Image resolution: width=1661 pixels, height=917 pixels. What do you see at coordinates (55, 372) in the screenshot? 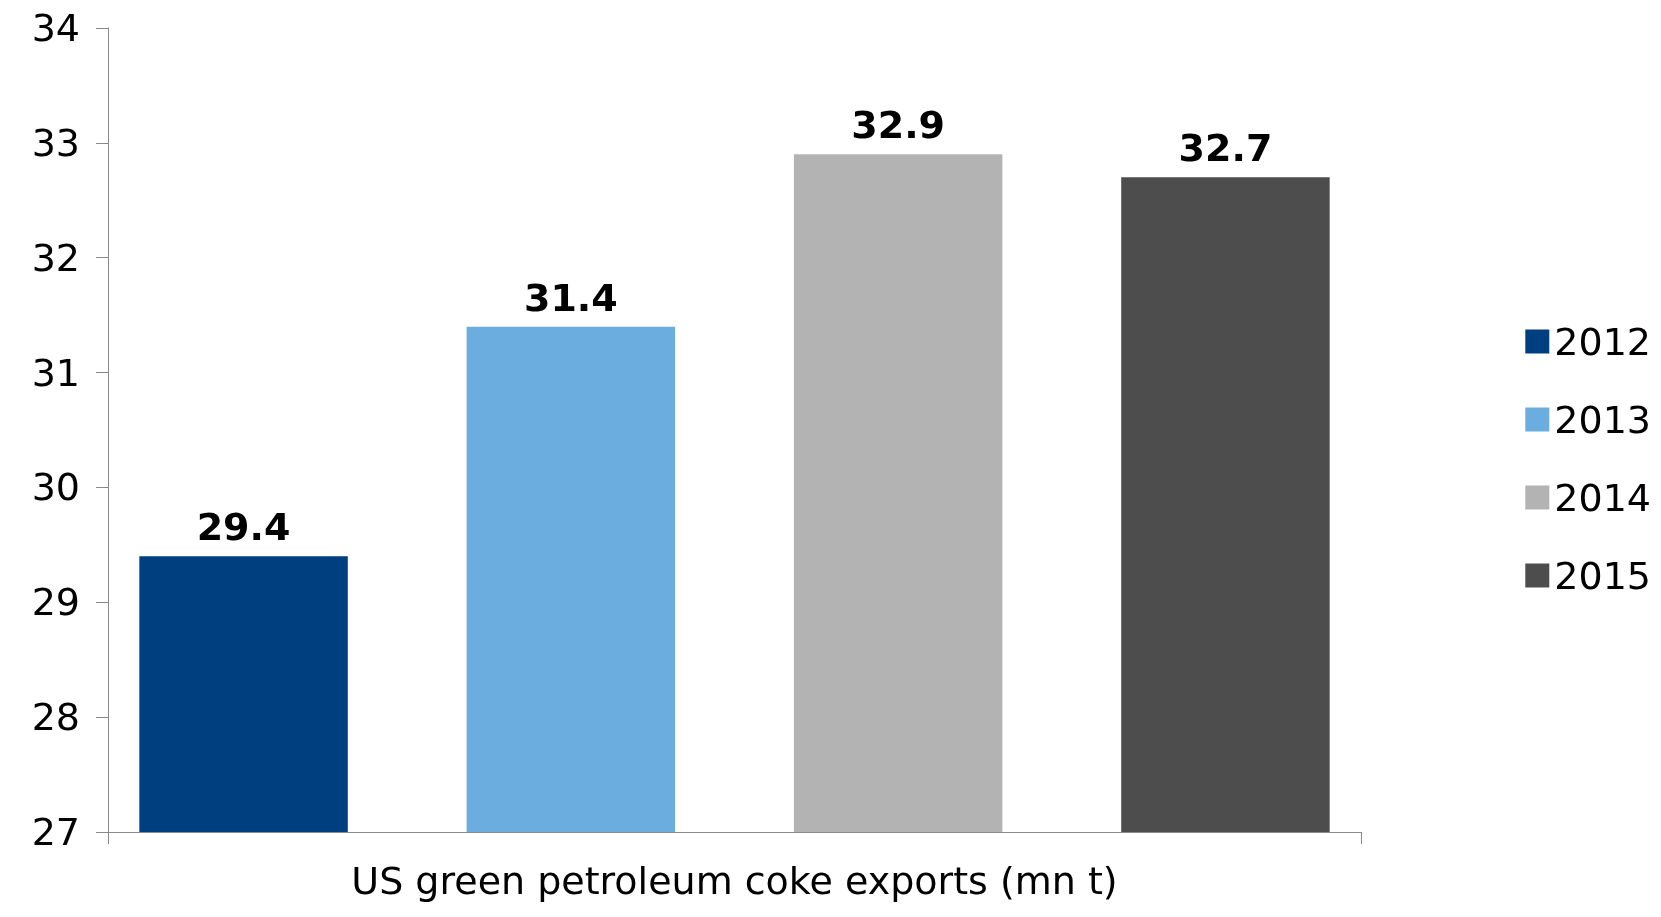
I see `y-tick-label: 31` at bounding box center [55, 372].